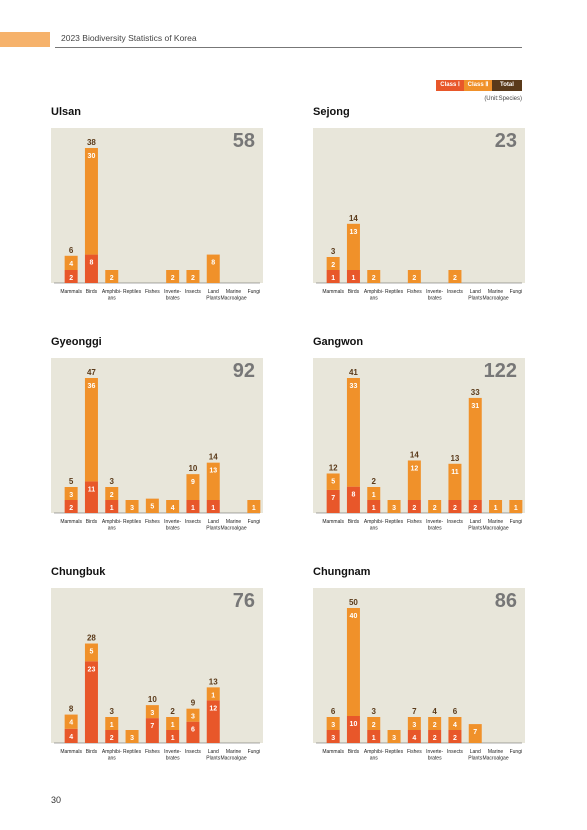 The height and width of the screenshot is (830, 587). I want to click on region-total: 23, so click(505, 141).